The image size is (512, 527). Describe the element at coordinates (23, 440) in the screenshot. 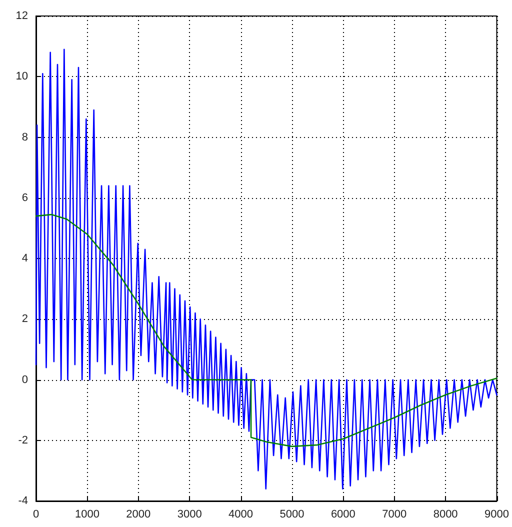

I see `y-tick-label: -2` at that location.